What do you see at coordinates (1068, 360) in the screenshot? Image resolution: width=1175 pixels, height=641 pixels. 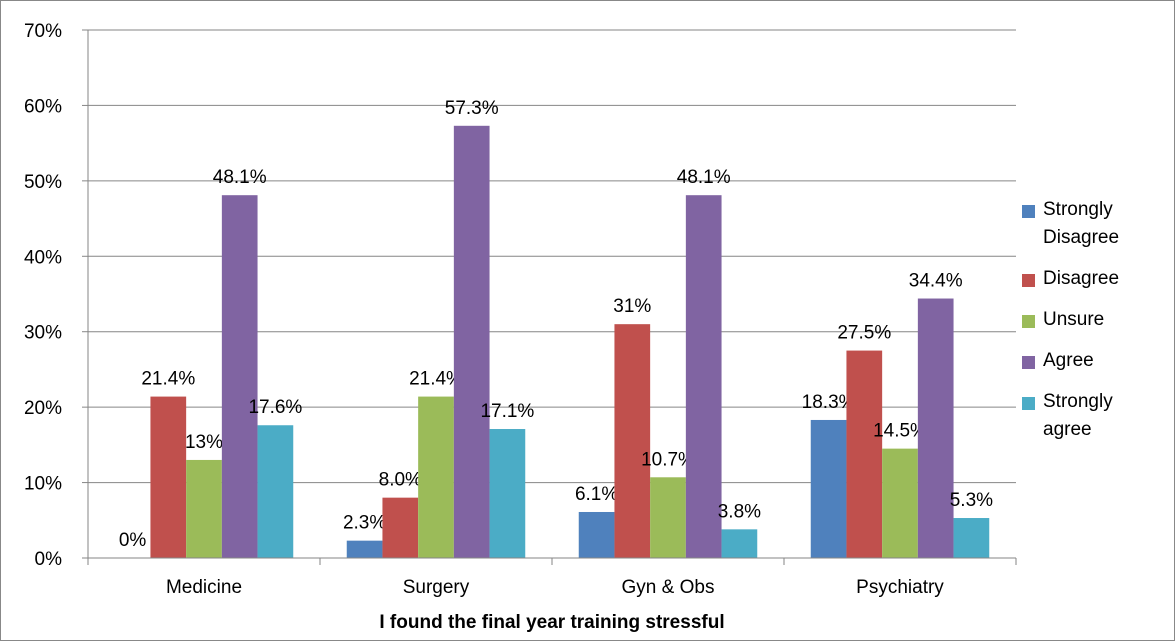 I see `legend-label: Agree` at bounding box center [1068, 360].